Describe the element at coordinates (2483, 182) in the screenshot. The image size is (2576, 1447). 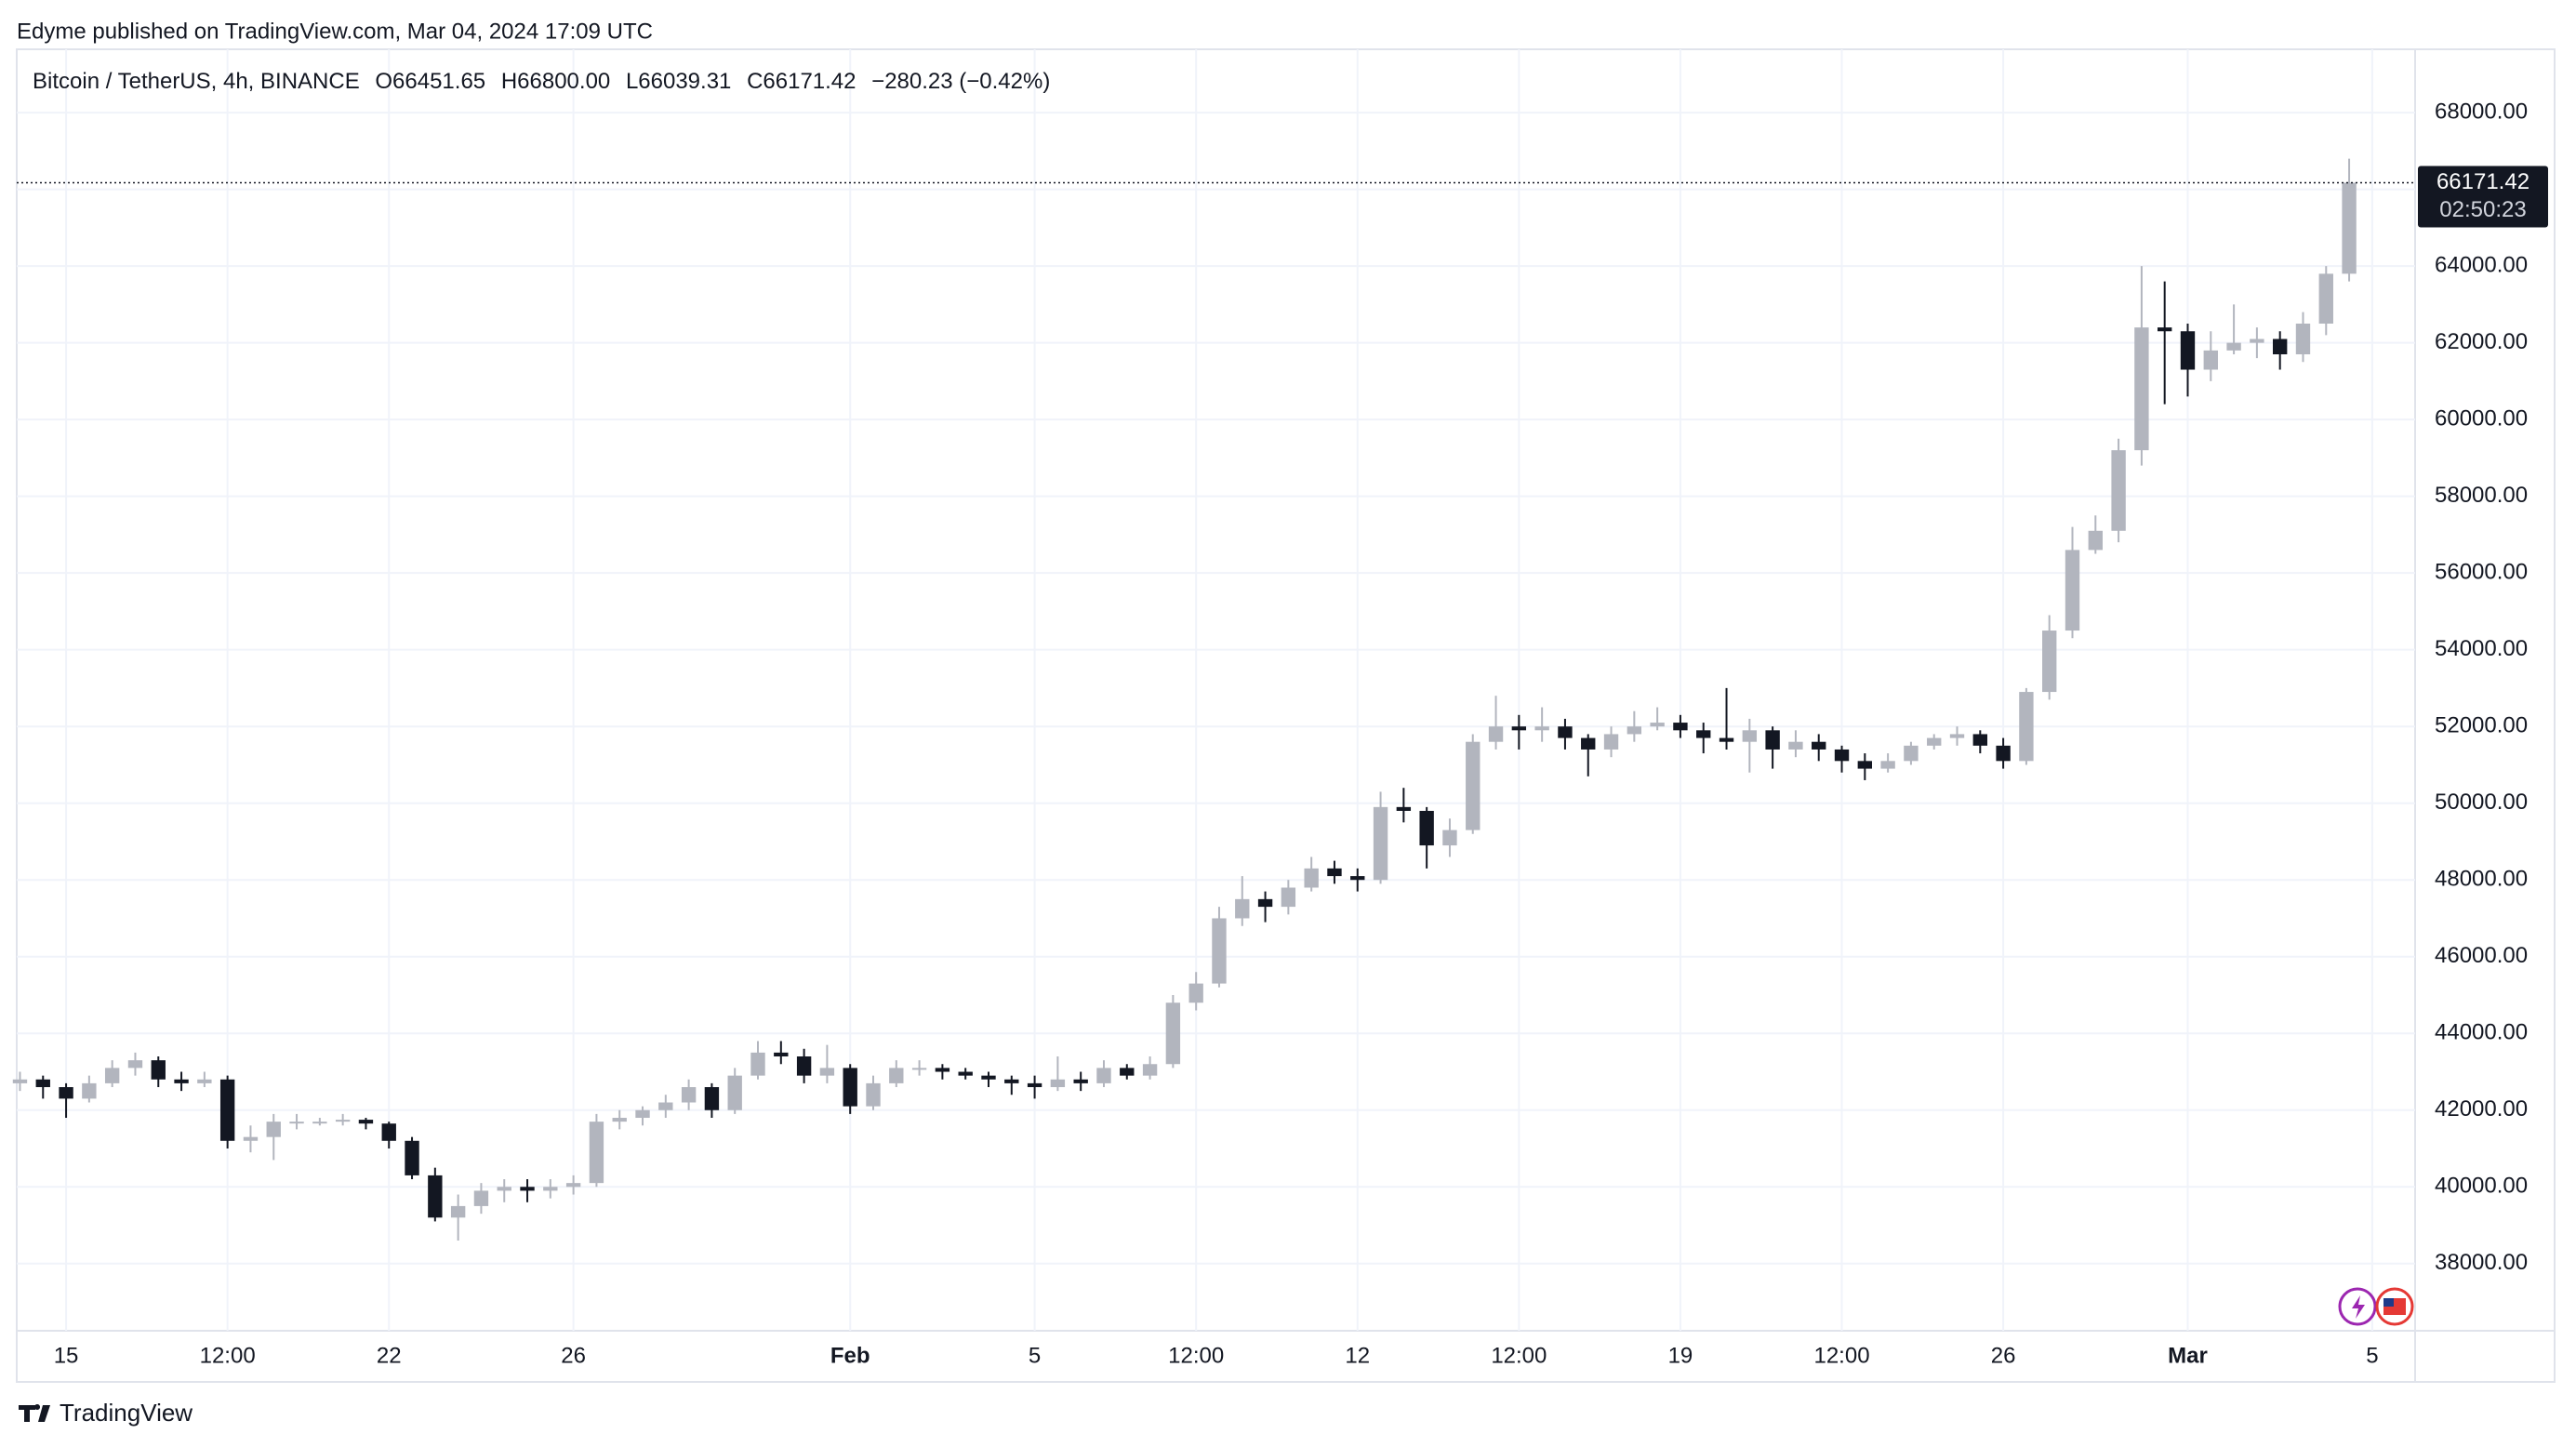
I see `last-price-label: 66171.42` at that location.